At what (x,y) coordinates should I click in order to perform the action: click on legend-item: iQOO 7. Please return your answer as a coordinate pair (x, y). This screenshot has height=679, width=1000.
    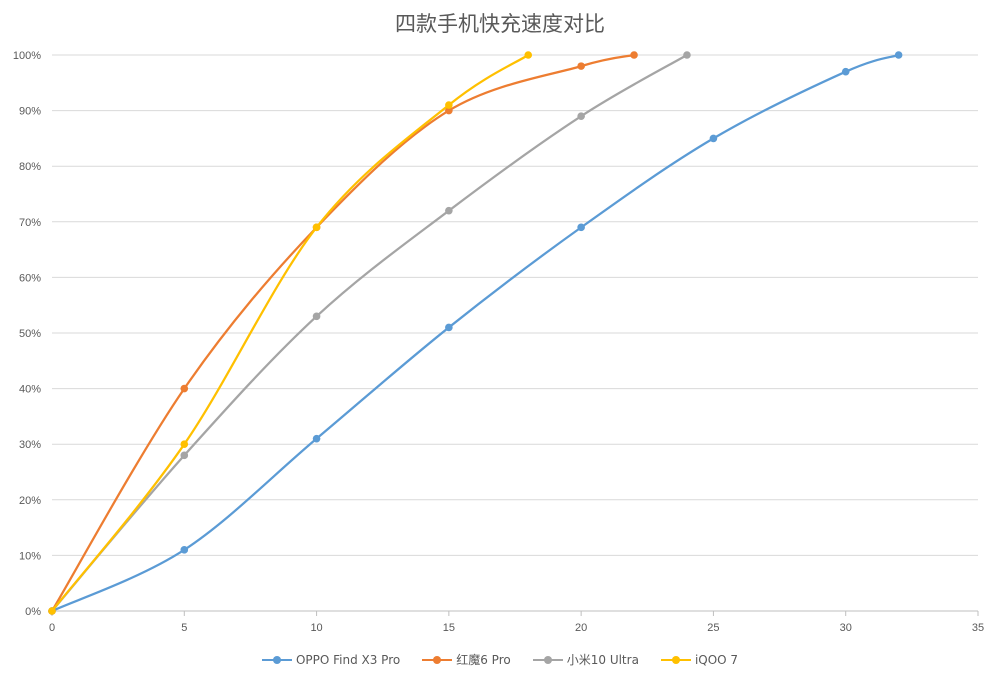
    Looking at the image, I should click on (699, 659).